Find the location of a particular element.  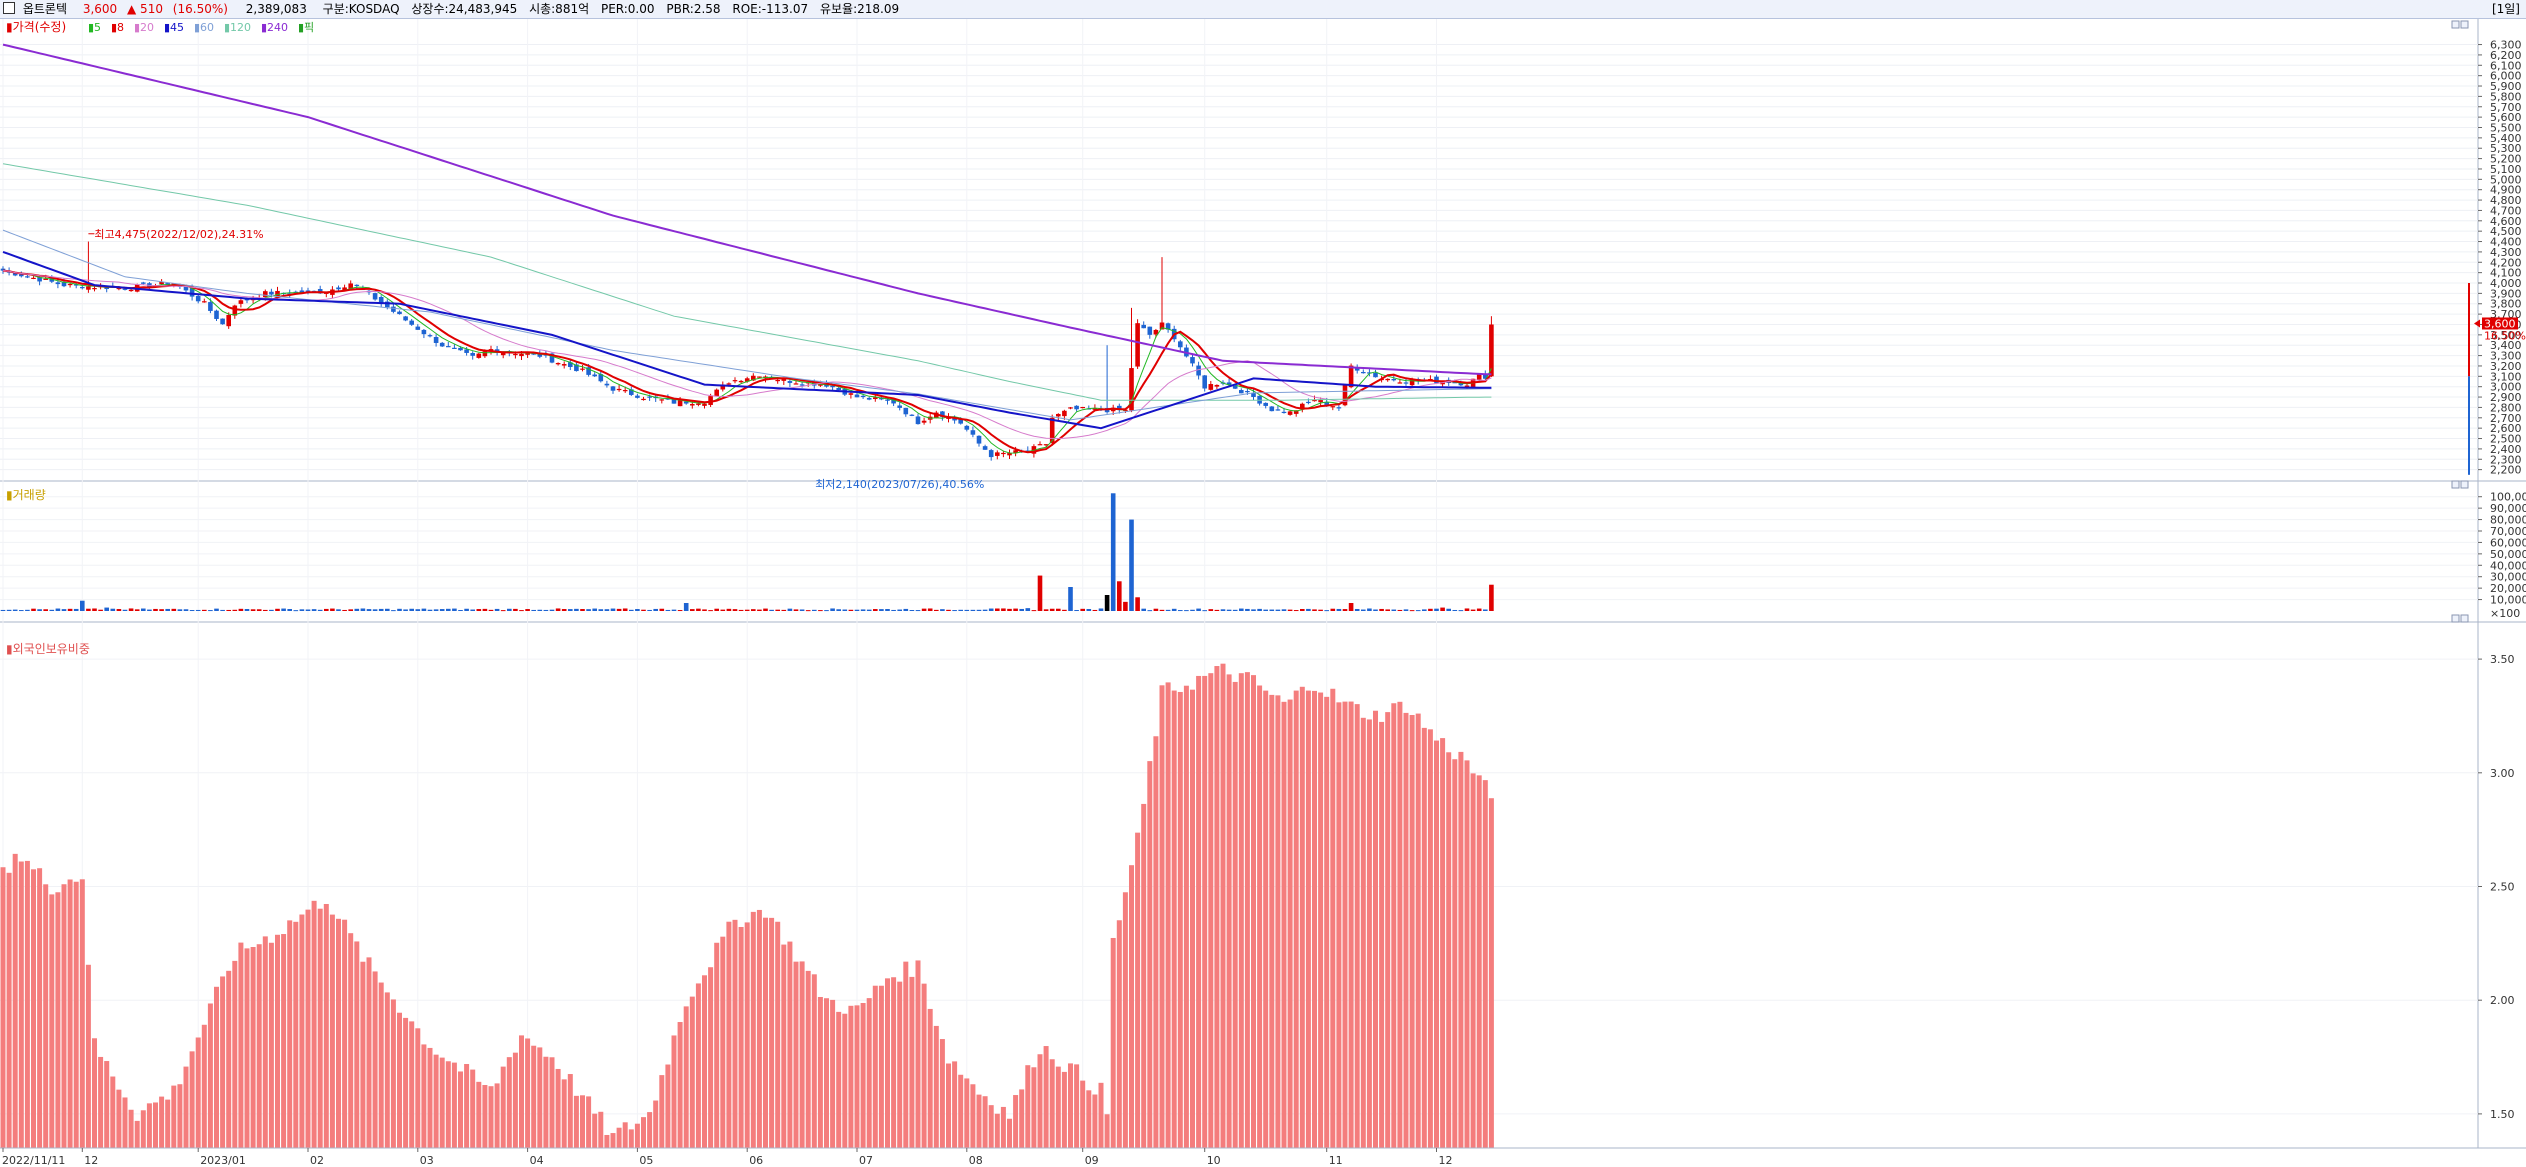

price-tick-label: 4,000 is located at coordinates (2506, 283).